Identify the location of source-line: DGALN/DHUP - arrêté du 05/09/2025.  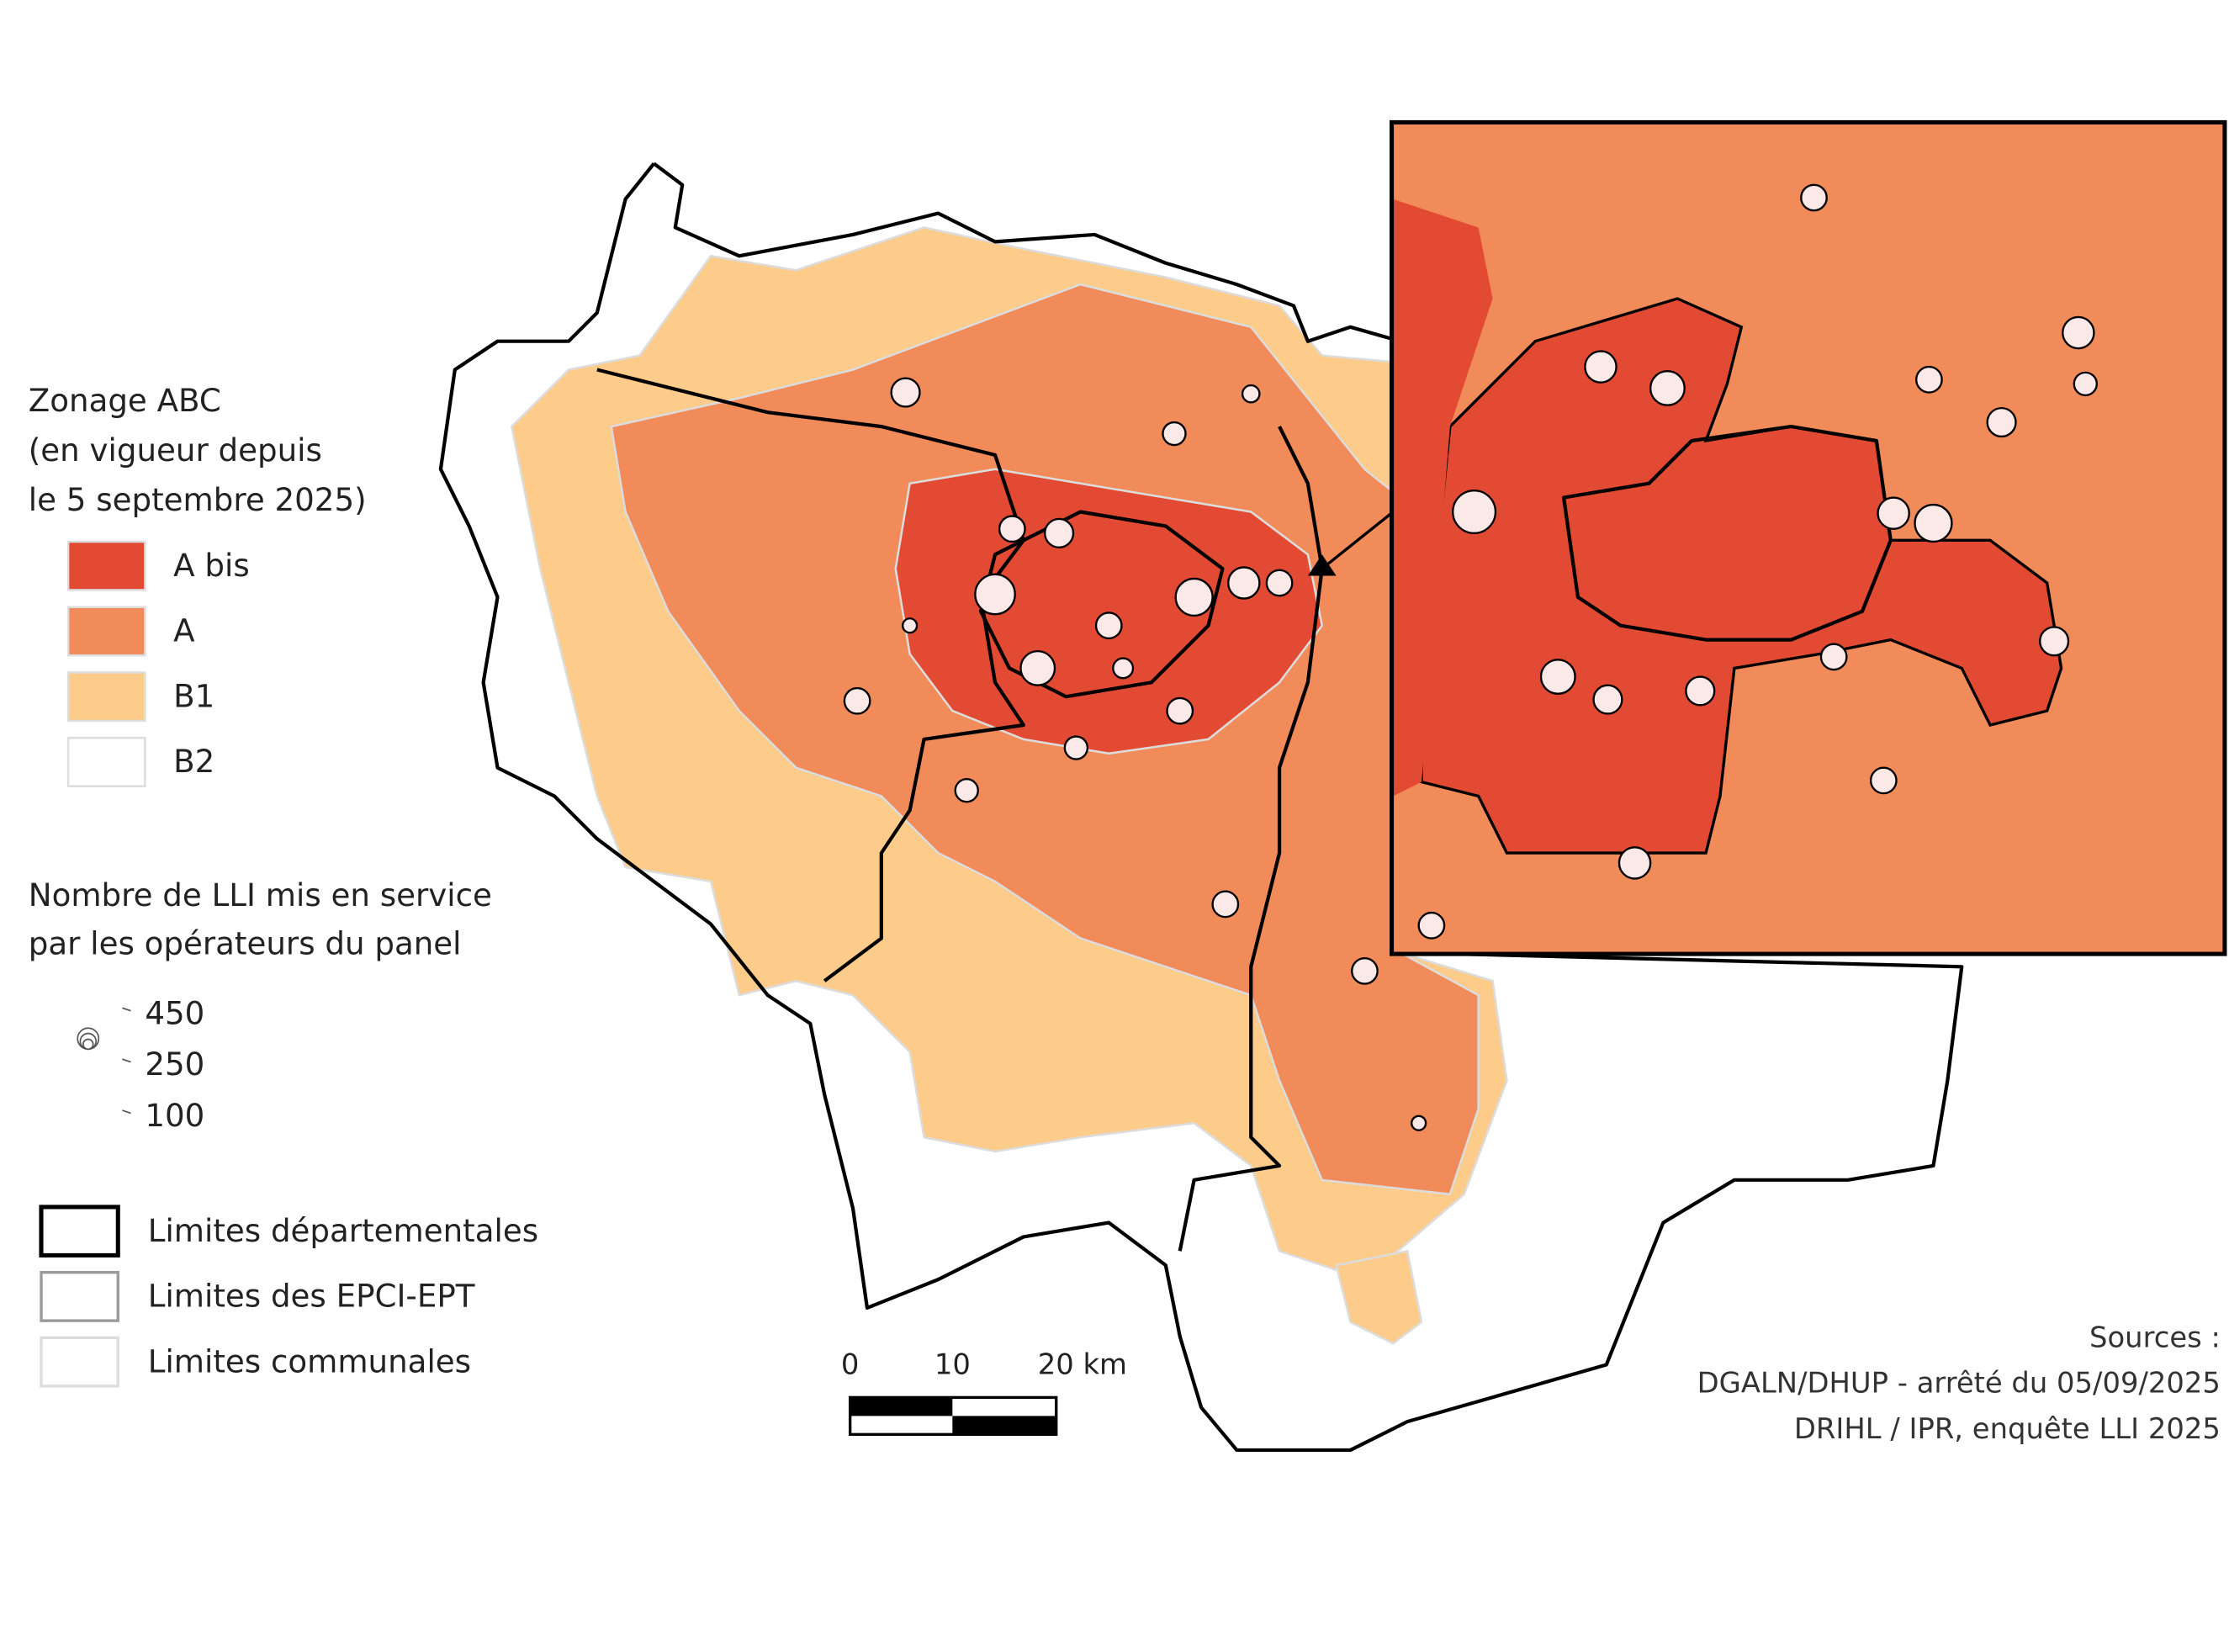
(1959, 1383).